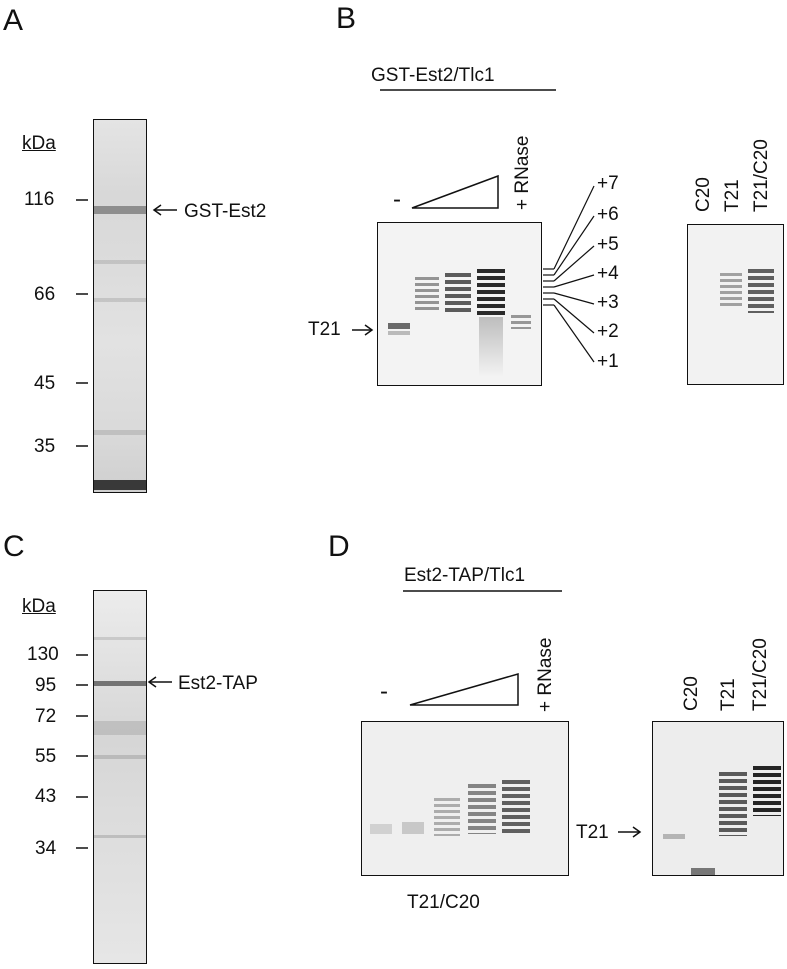  I want to click on panel-c-marker-130: 130, so click(43, 654).